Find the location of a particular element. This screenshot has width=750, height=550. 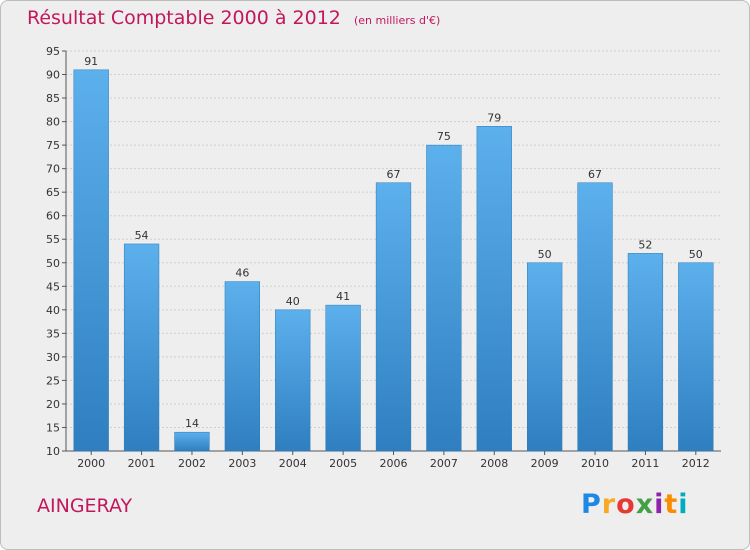

logo-letter: r is located at coordinates (609, 504).